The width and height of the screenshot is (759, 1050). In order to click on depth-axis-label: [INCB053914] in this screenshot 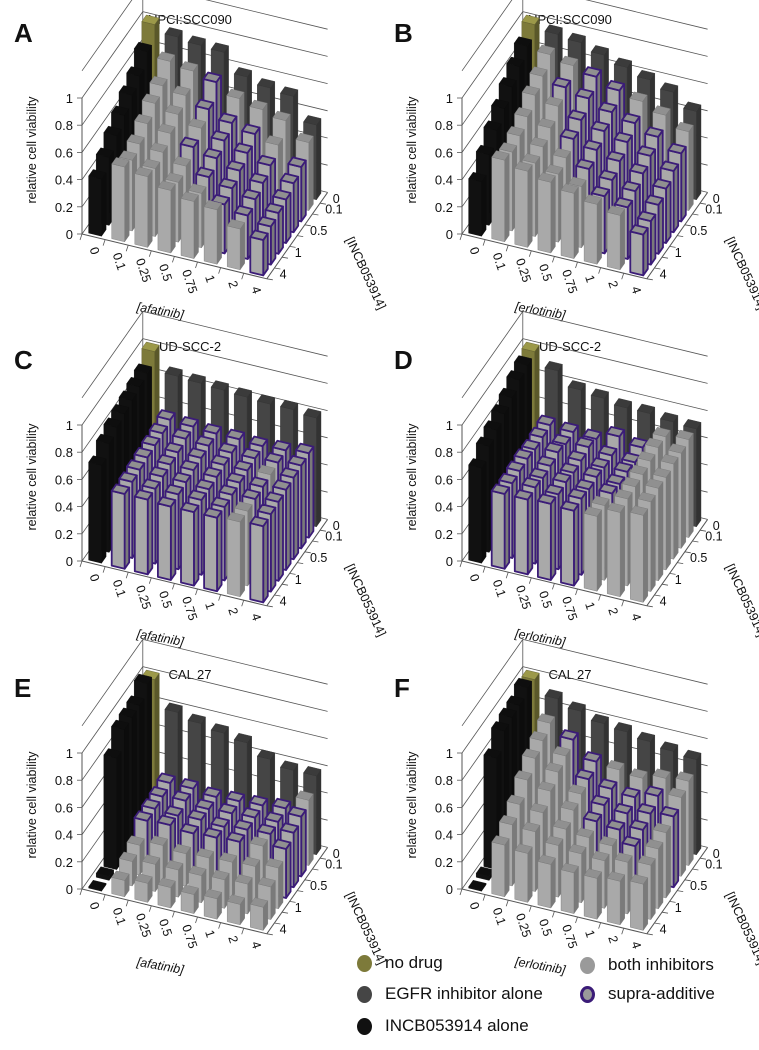, I will do `click(741, 600)`.